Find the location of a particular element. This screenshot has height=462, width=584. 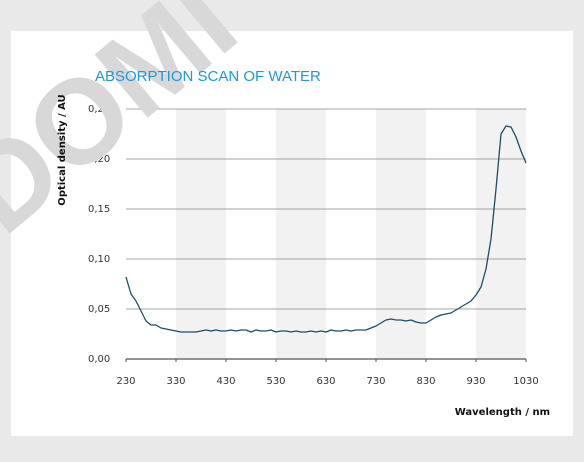

y-axis-label: Optical density / AU is located at coordinates (62, 149).